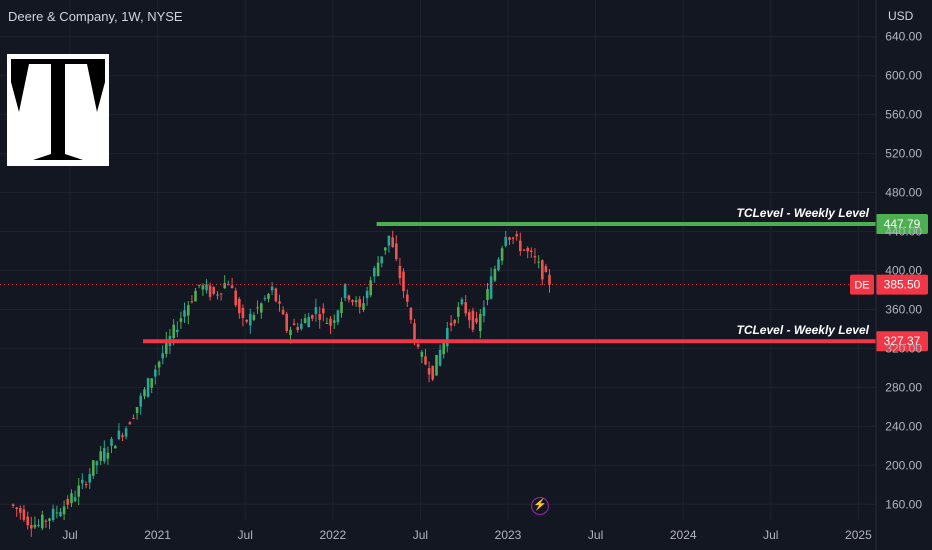 This screenshot has height=550, width=932. What do you see at coordinates (902, 341) in the screenshot?
I see `level-price-value: 327.37` at bounding box center [902, 341].